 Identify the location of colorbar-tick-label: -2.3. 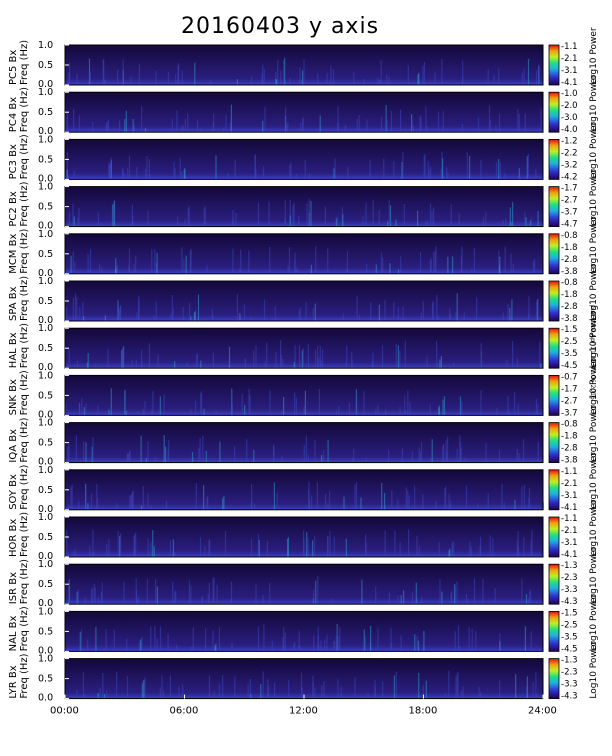
(569, 578).